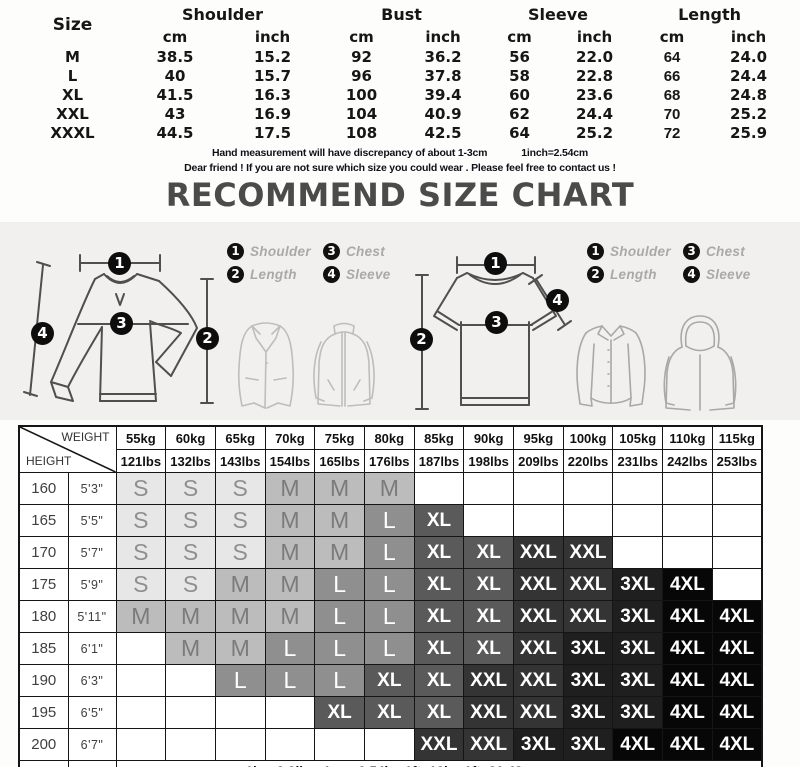 The height and width of the screenshot is (767, 800). What do you see at coordinates (72, 133) in the screenshot?
I see `size-label: XXXL` at bounding box center [72, 133].